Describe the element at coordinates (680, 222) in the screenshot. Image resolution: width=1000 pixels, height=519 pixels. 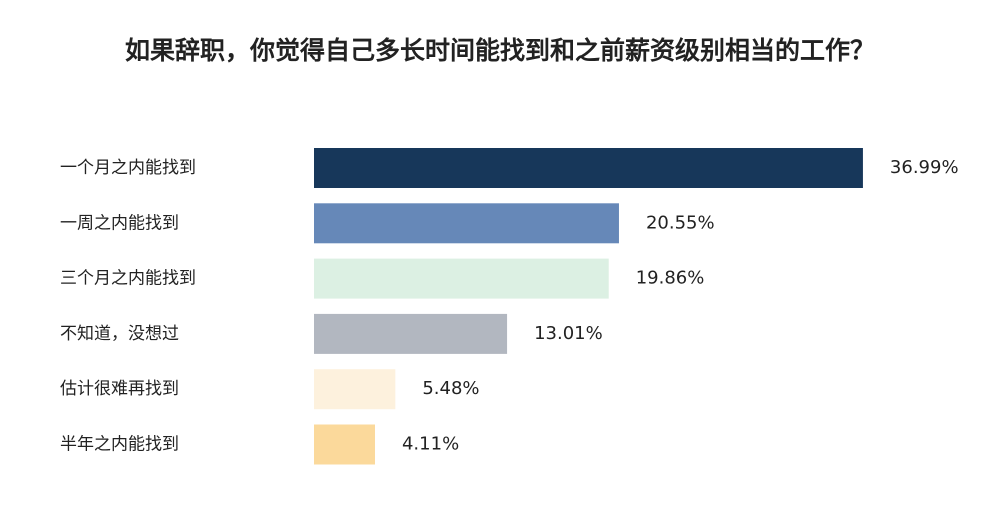
I see `value-label: 20.55%` at that location.